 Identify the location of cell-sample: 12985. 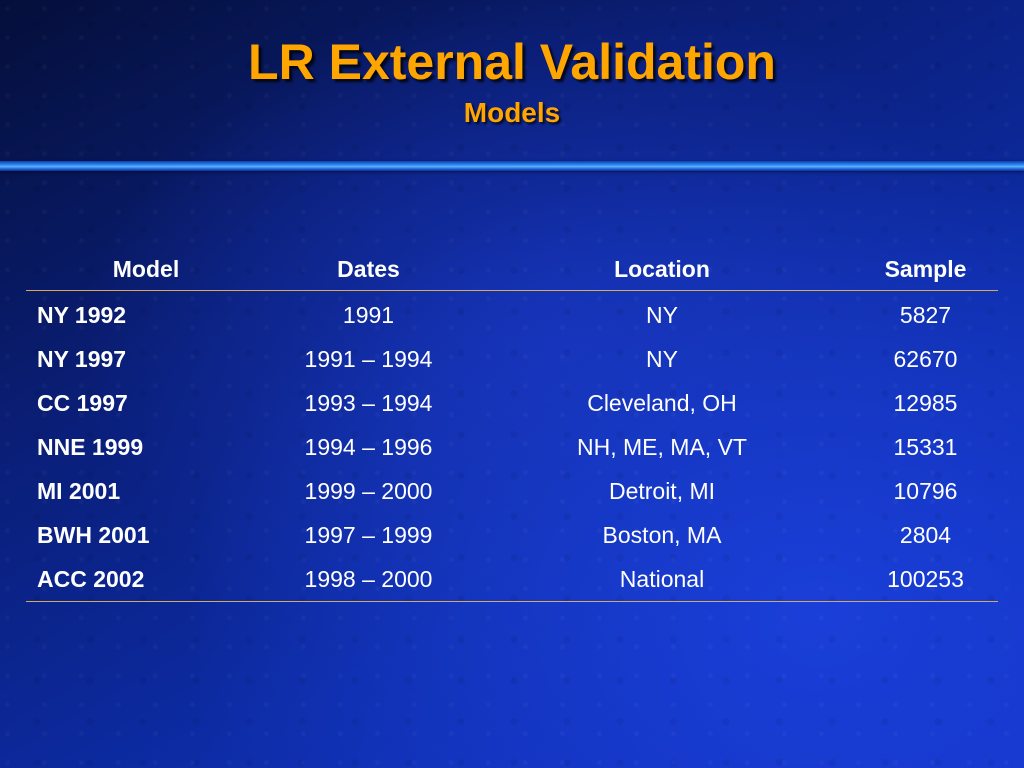
(925, 402).